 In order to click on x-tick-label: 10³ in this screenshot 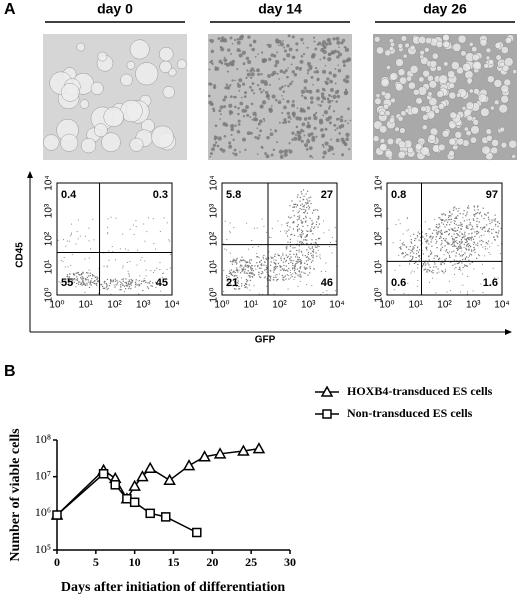, I will do `click(473, 305)`.